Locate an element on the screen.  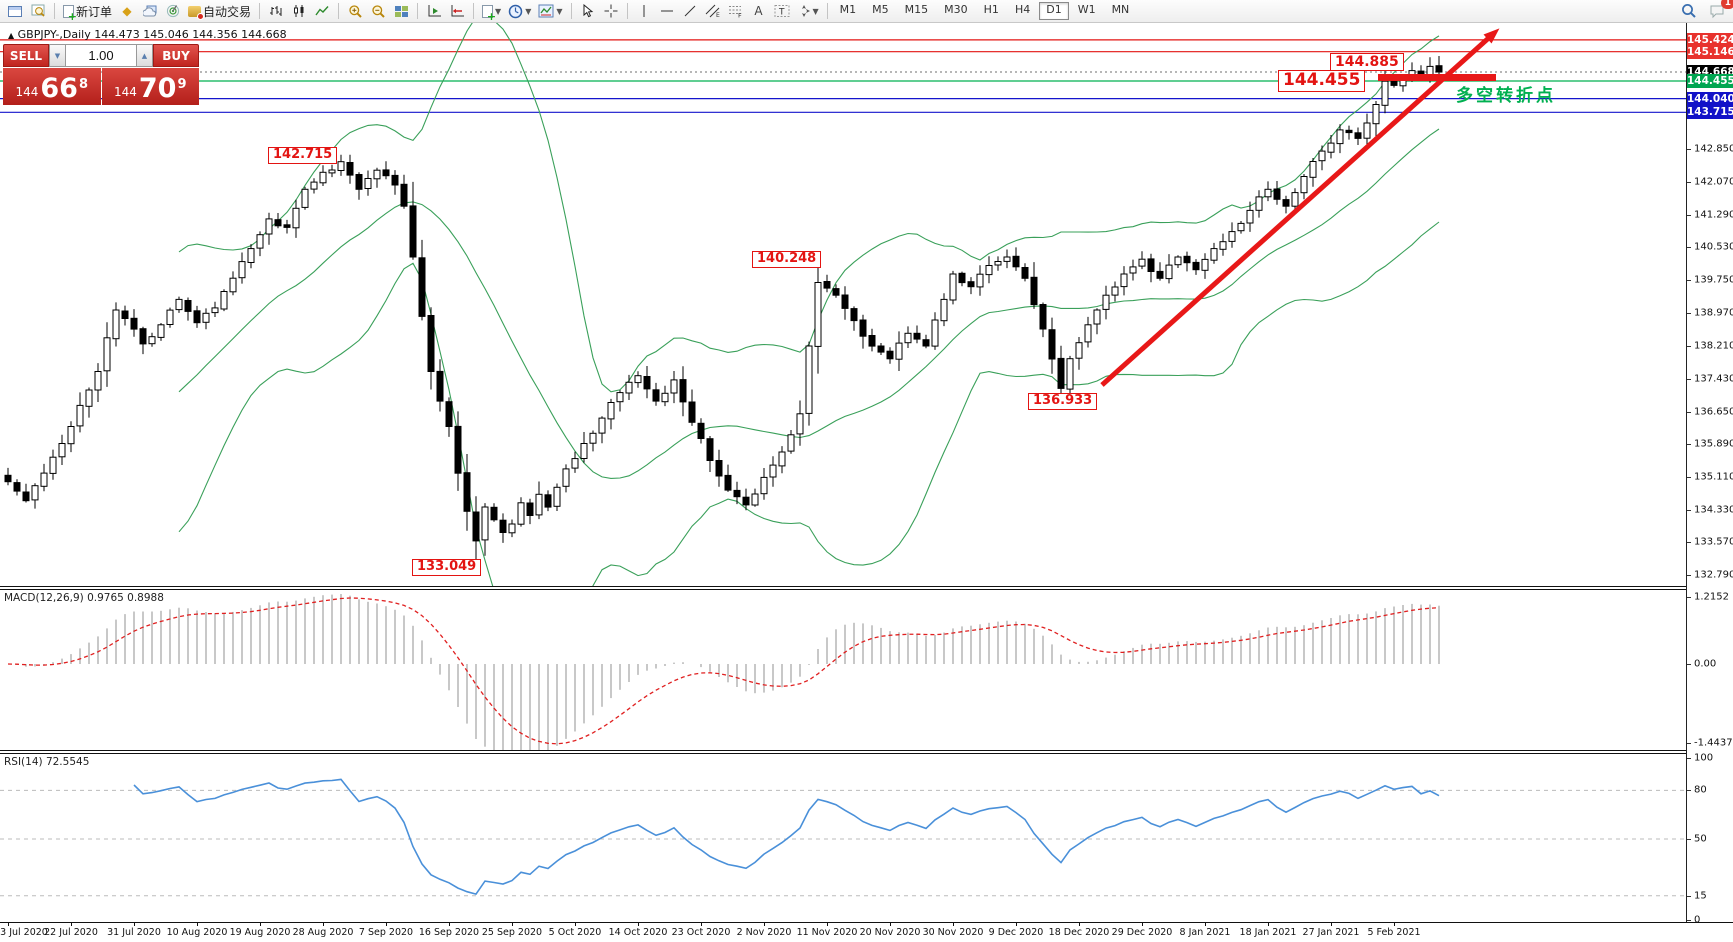
price-level-label-143.715: 143.715 is located at coordinates (1710, 112).